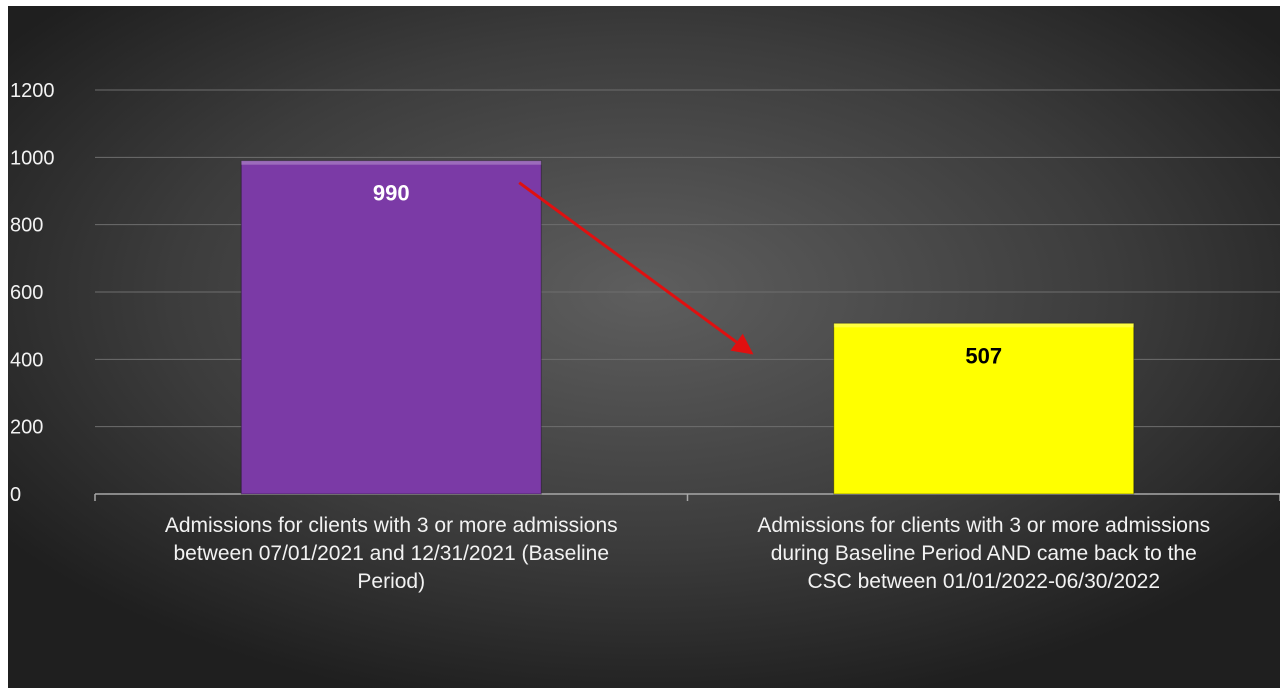 The width and height of the screenshot is (1280, 688). What do you see at coordinates (32, 91) in the screenshot?
I see `y-tick-label: 1200` at bounding box center [32, 91].